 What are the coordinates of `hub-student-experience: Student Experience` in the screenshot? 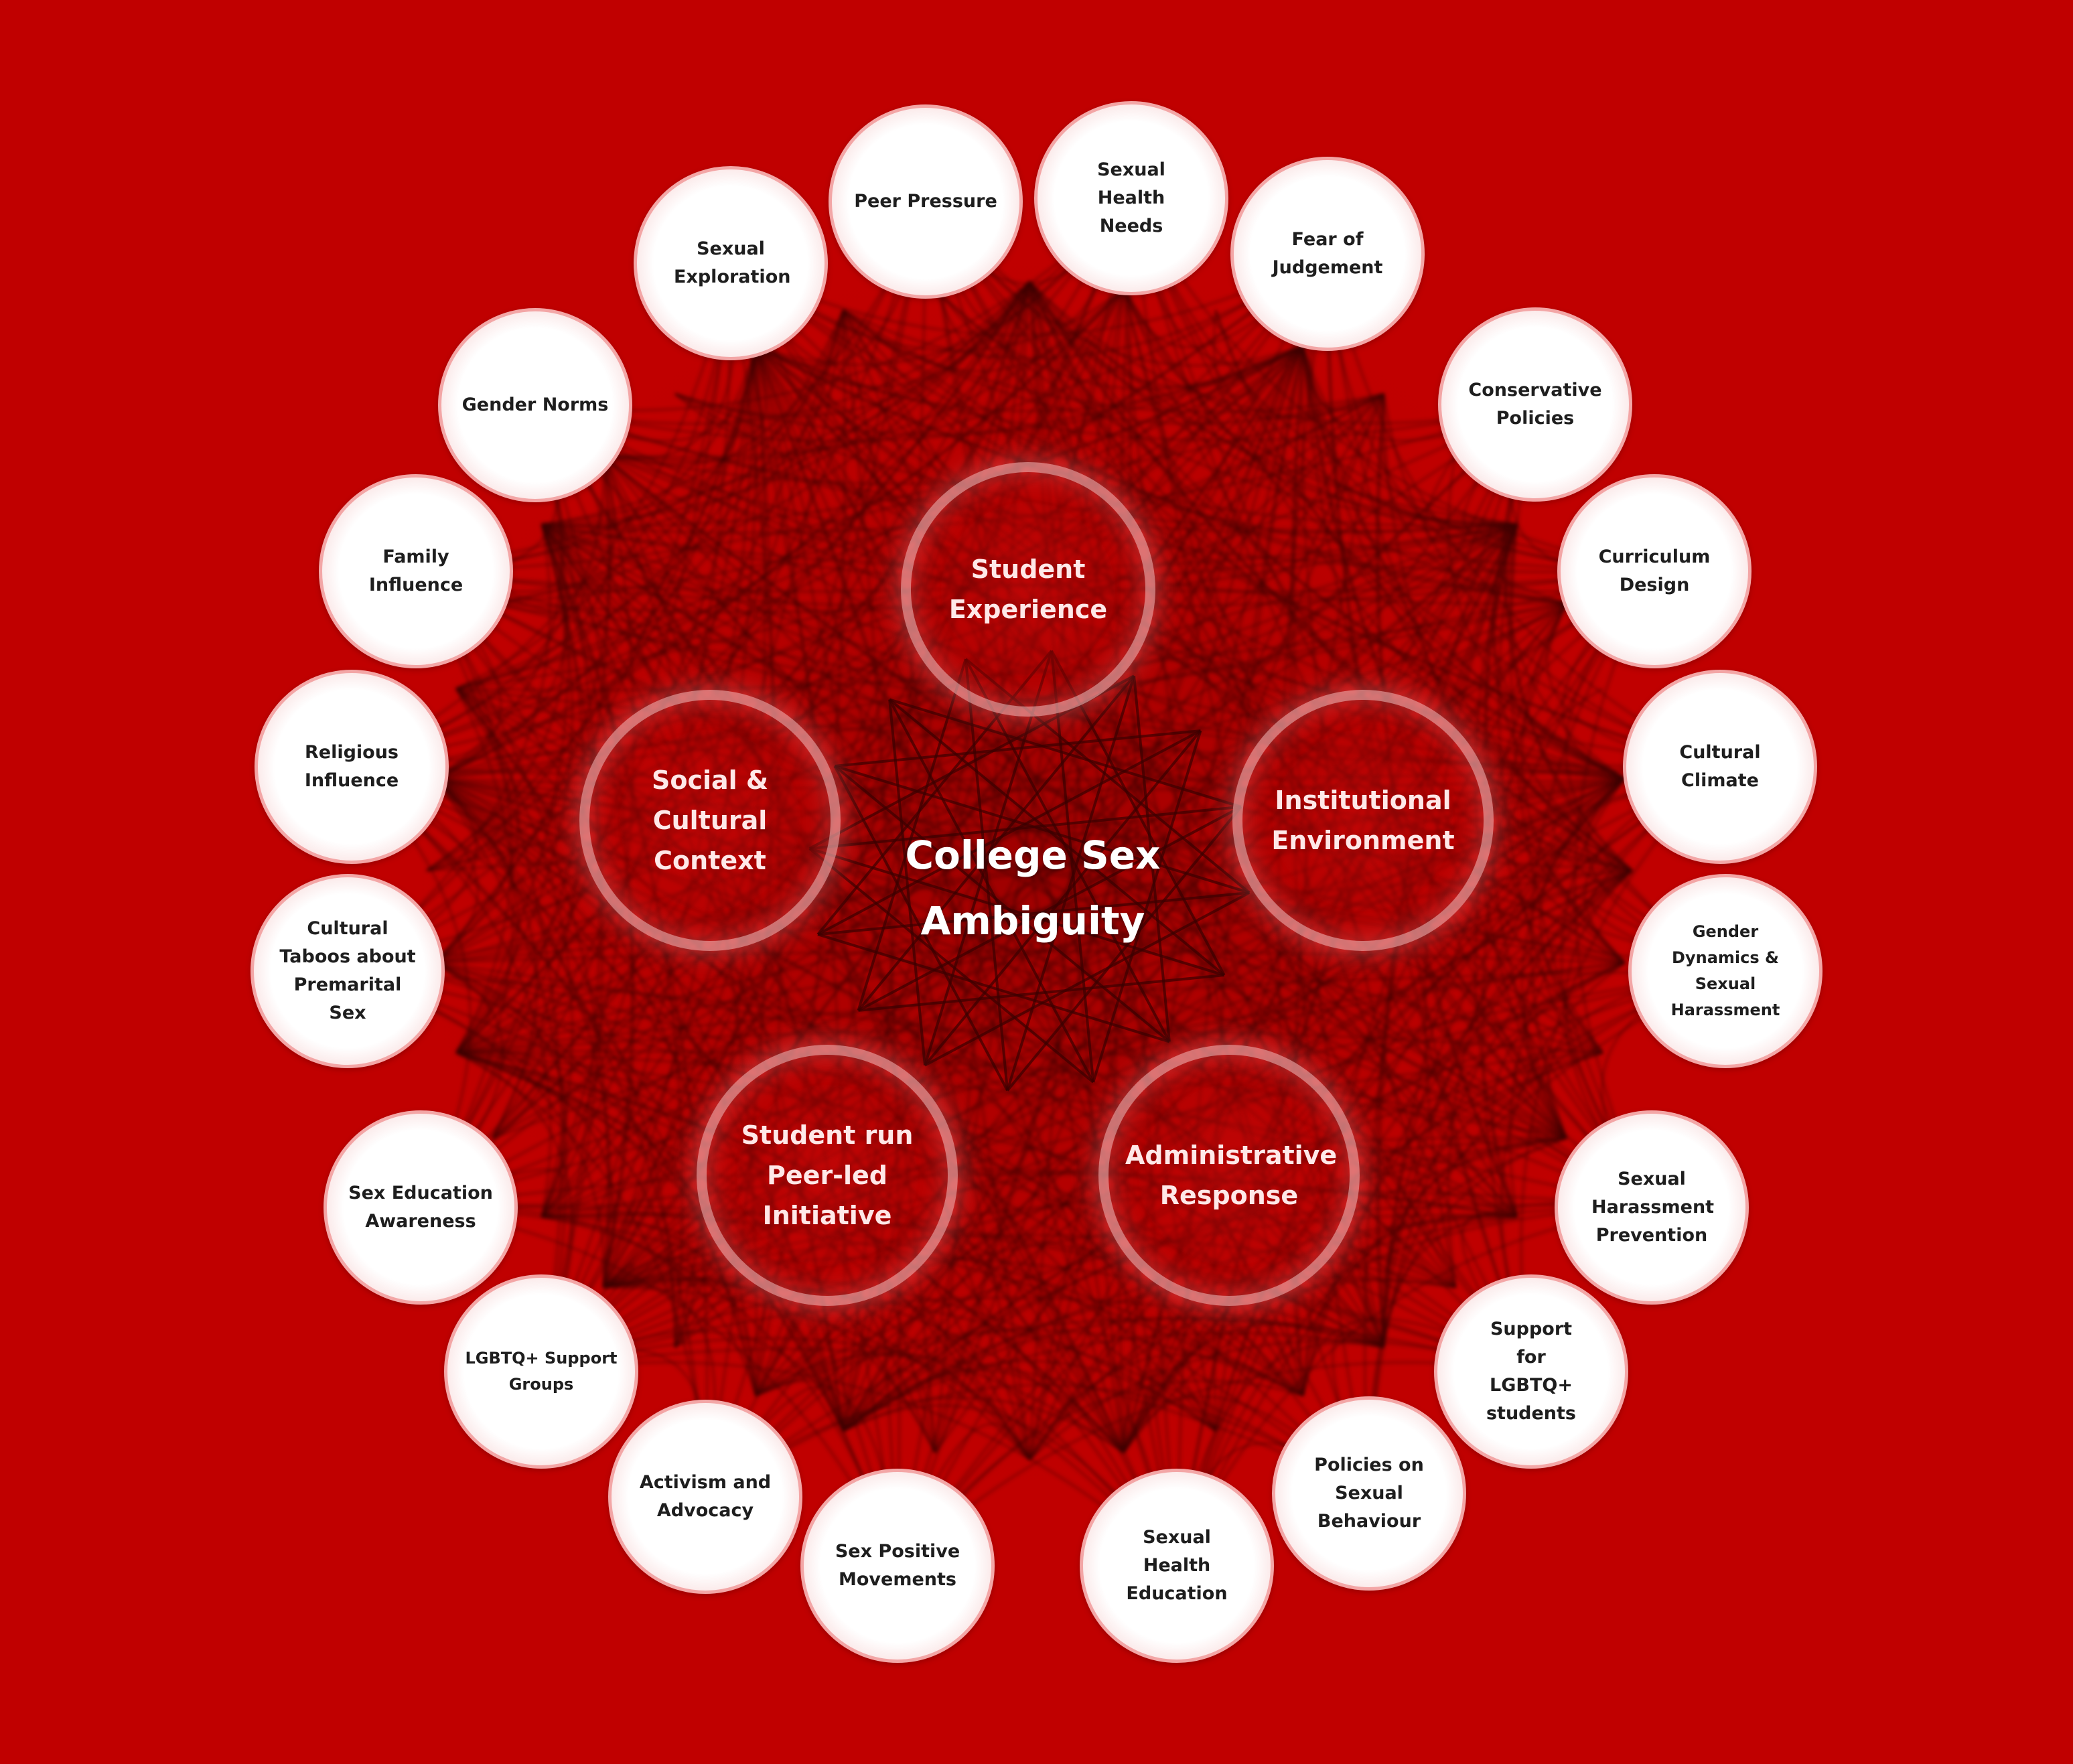 It's located at (1028, 589).